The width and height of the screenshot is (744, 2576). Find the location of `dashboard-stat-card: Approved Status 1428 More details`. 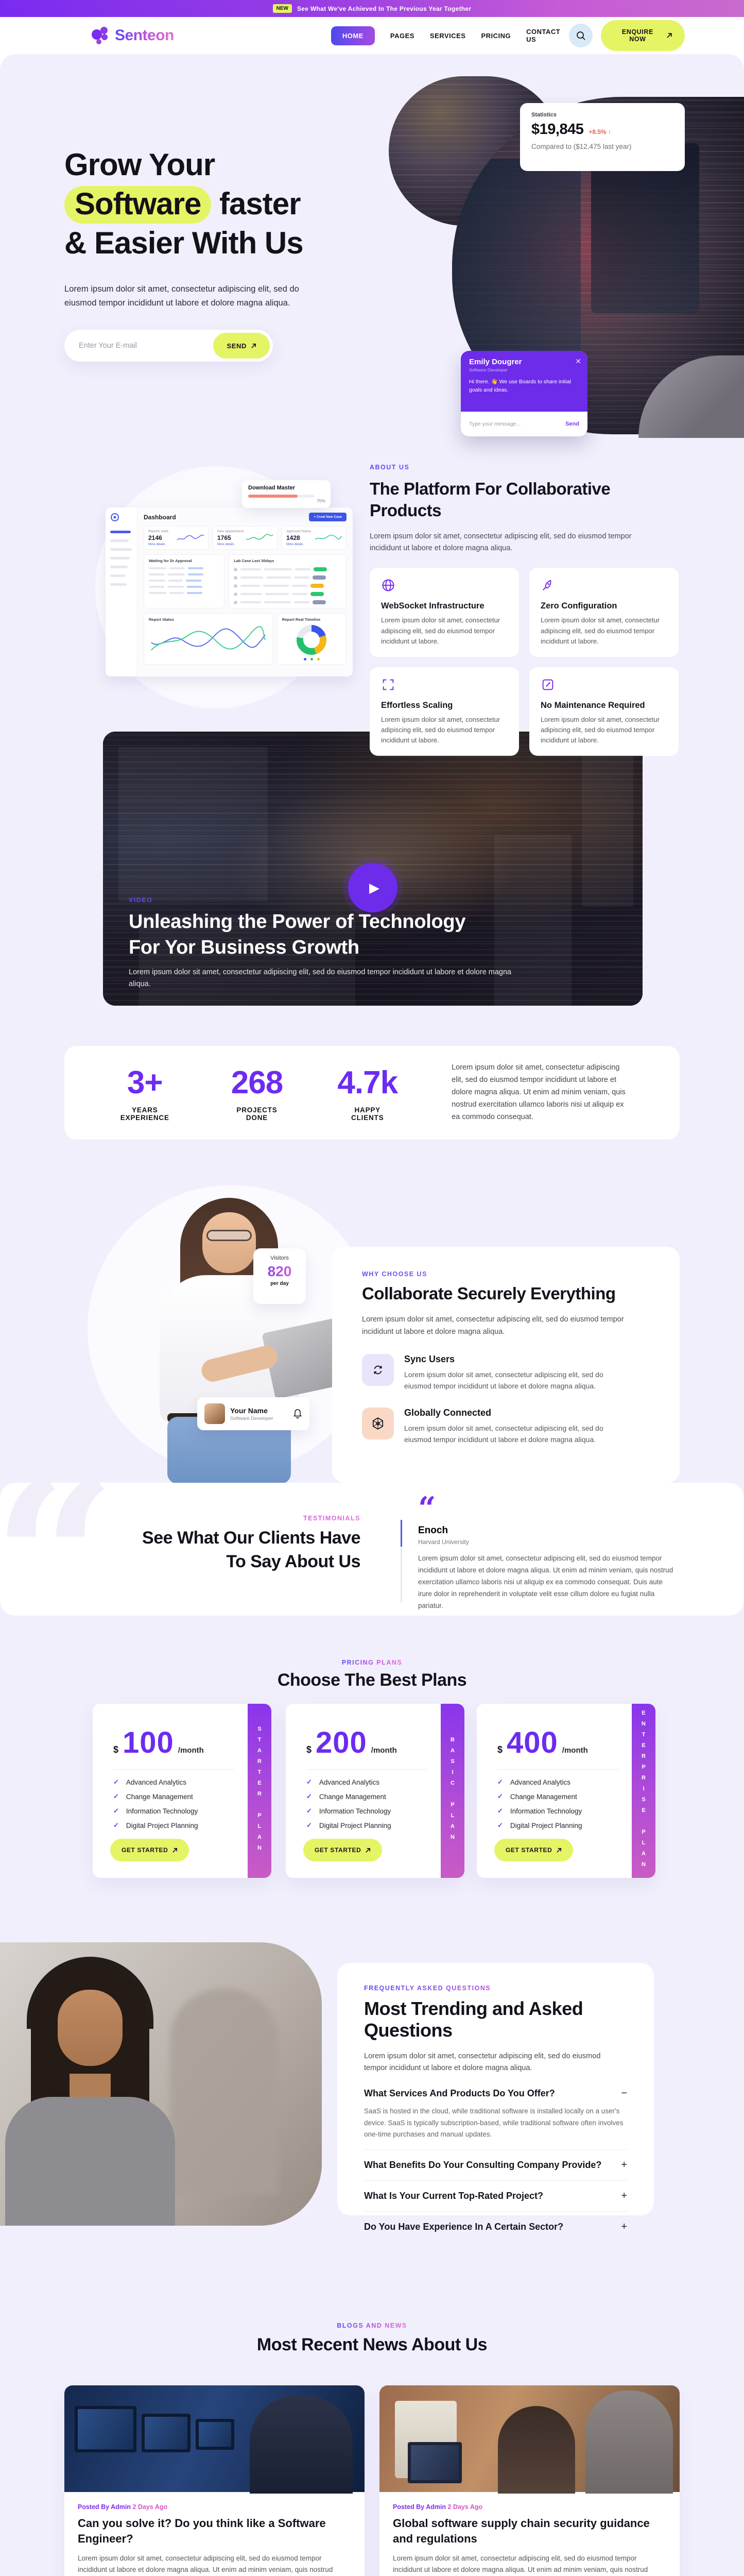

dashboard-stat-card: Approved Status 1428 More details is located at coordinates (314, 538).